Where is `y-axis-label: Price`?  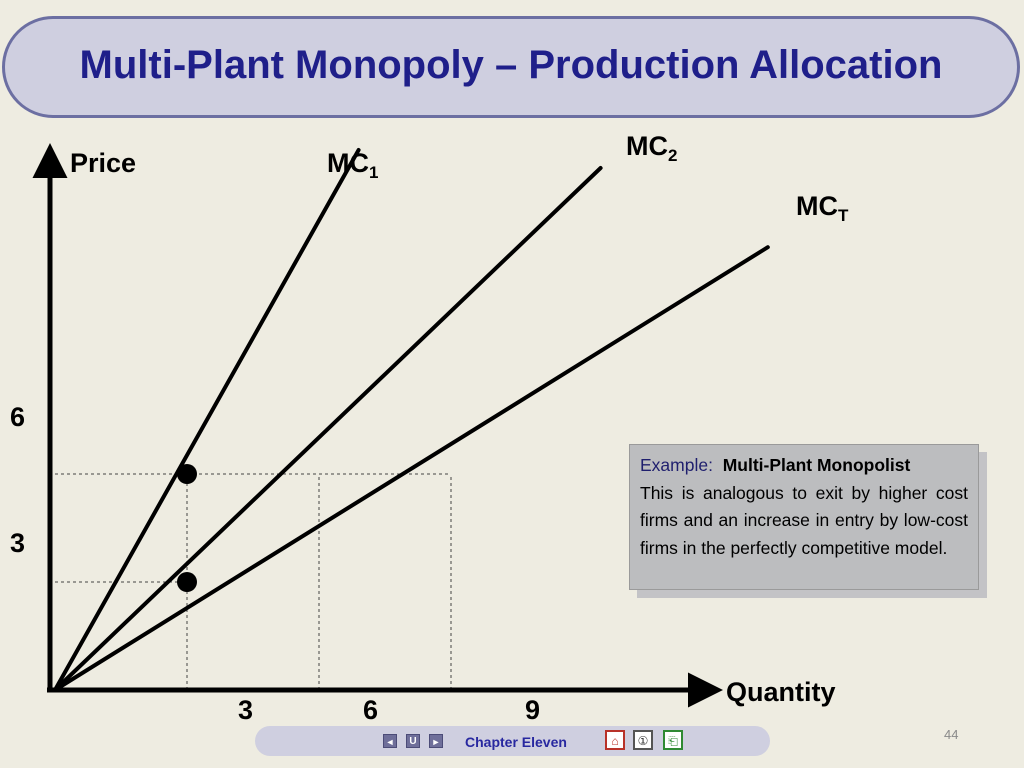 y-axis-label: Price is located at coordinates (103, 163).